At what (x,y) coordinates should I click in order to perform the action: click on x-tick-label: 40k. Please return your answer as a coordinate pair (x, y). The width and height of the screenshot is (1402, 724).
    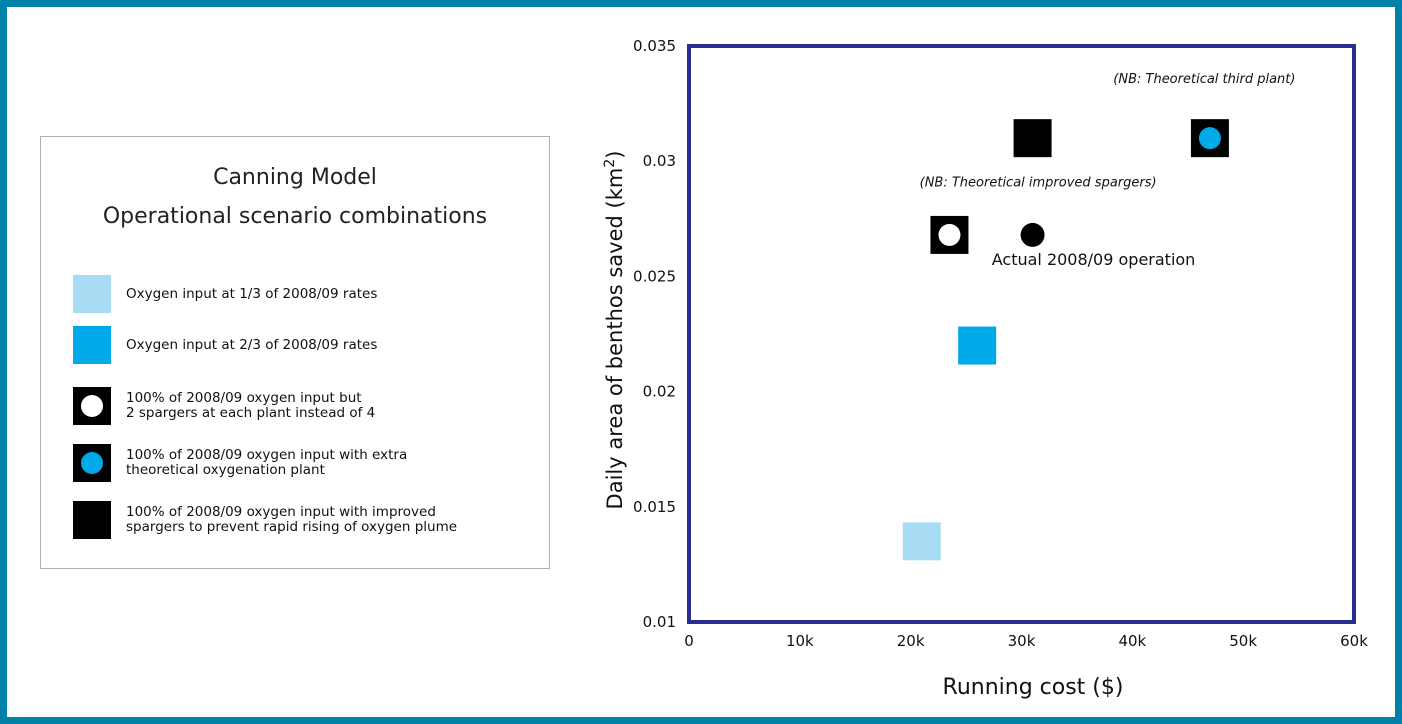
    Looking at the image, I should click on (1132, 641).